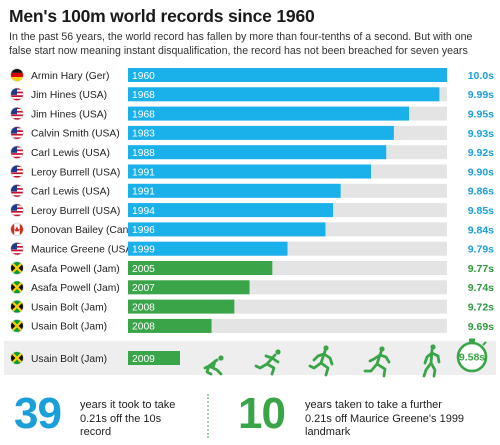 This screenshot has height=445, width=500. Describe the element at coordinates (143, 153) in the screenshot. I see `year-label: 1988` at that location.